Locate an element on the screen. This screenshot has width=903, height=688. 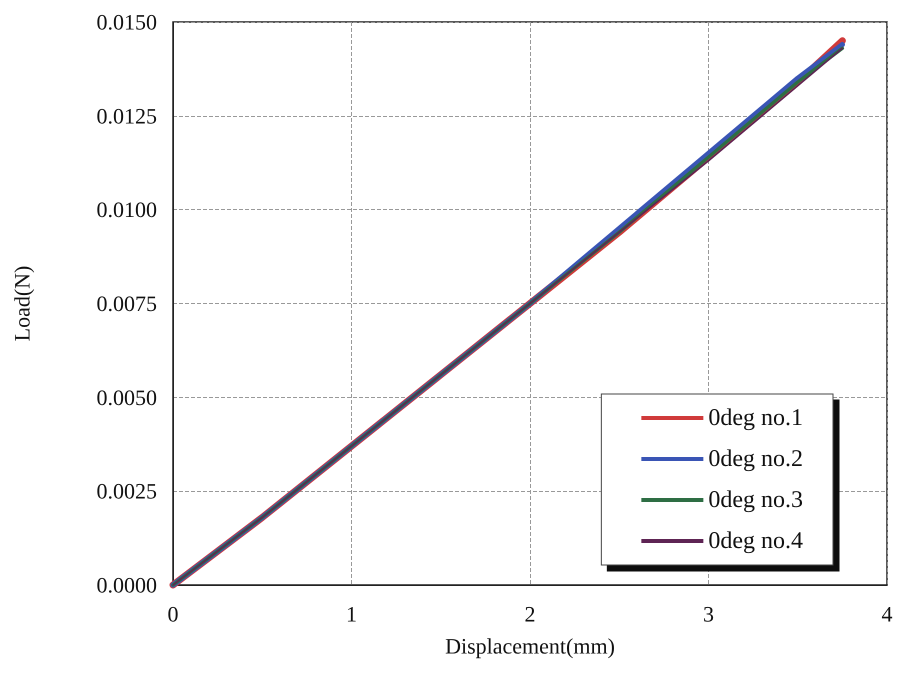
y-tick-label: 0.0050 is located at coordinates (126, 397).